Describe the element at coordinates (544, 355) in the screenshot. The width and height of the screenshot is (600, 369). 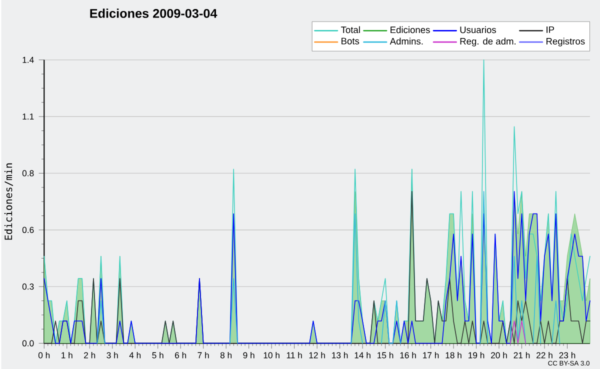
I see `x-tick-label: 22 h` at that location.